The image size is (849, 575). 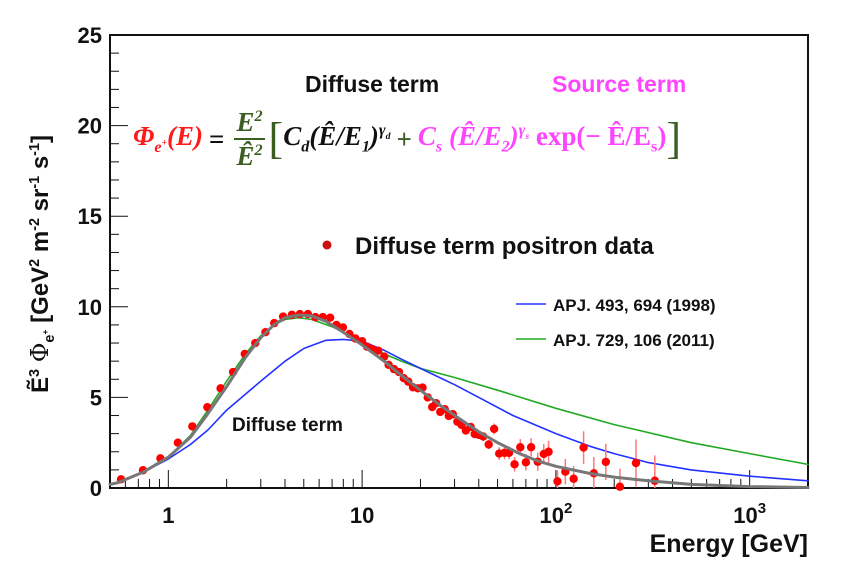 What do you see at coordinates (249, 139) in the screenshot?
I see `formula-fraction: E2 Ê2` at bounding box center [249, 139].